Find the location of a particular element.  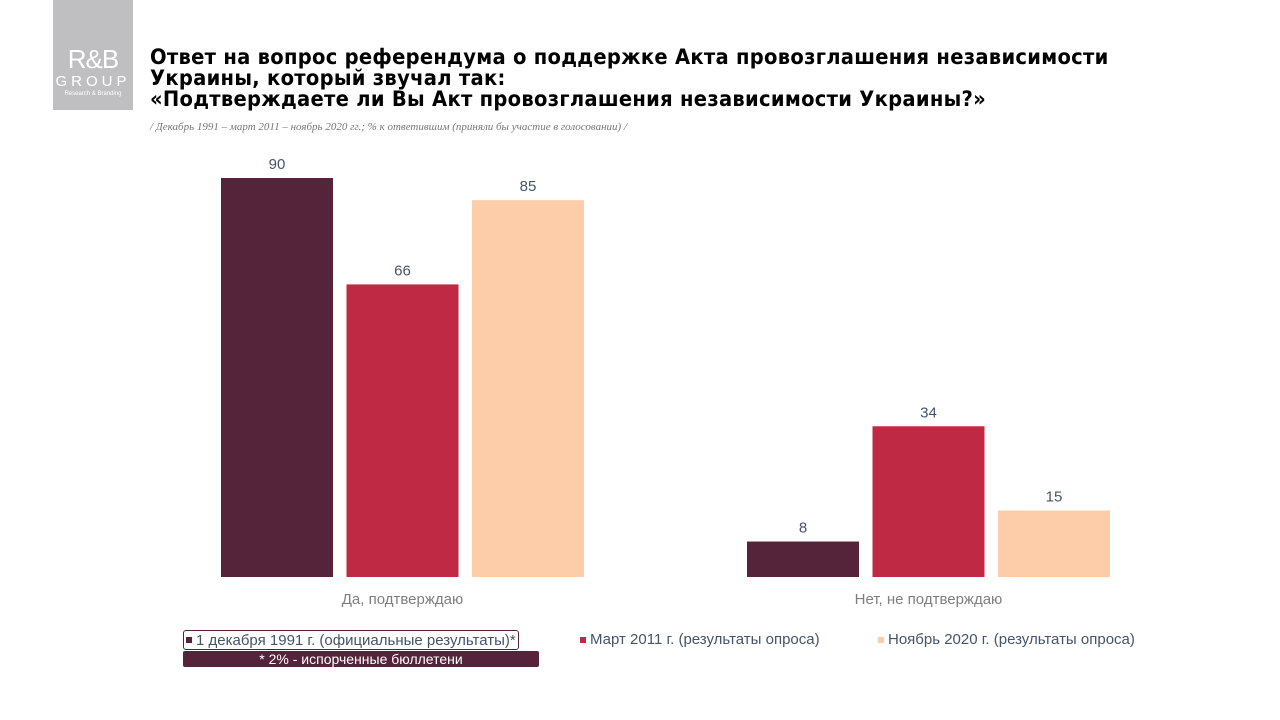

category-label: Да, подтверждаю is located at coordinates (402, 599).